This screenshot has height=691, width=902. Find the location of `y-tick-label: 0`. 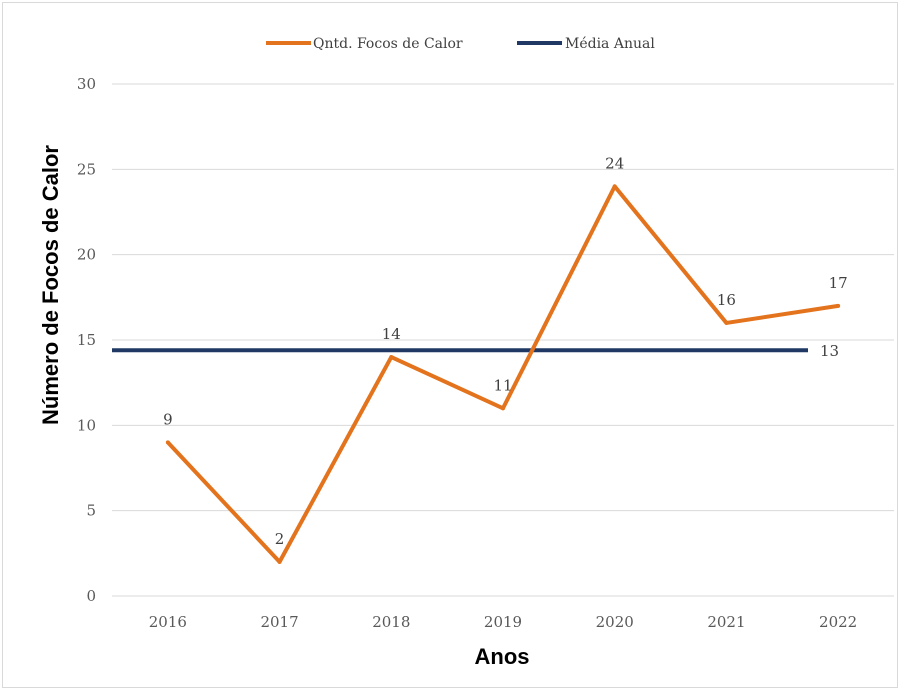

y-tick-label: 0 is located at coordinates (91, 596).